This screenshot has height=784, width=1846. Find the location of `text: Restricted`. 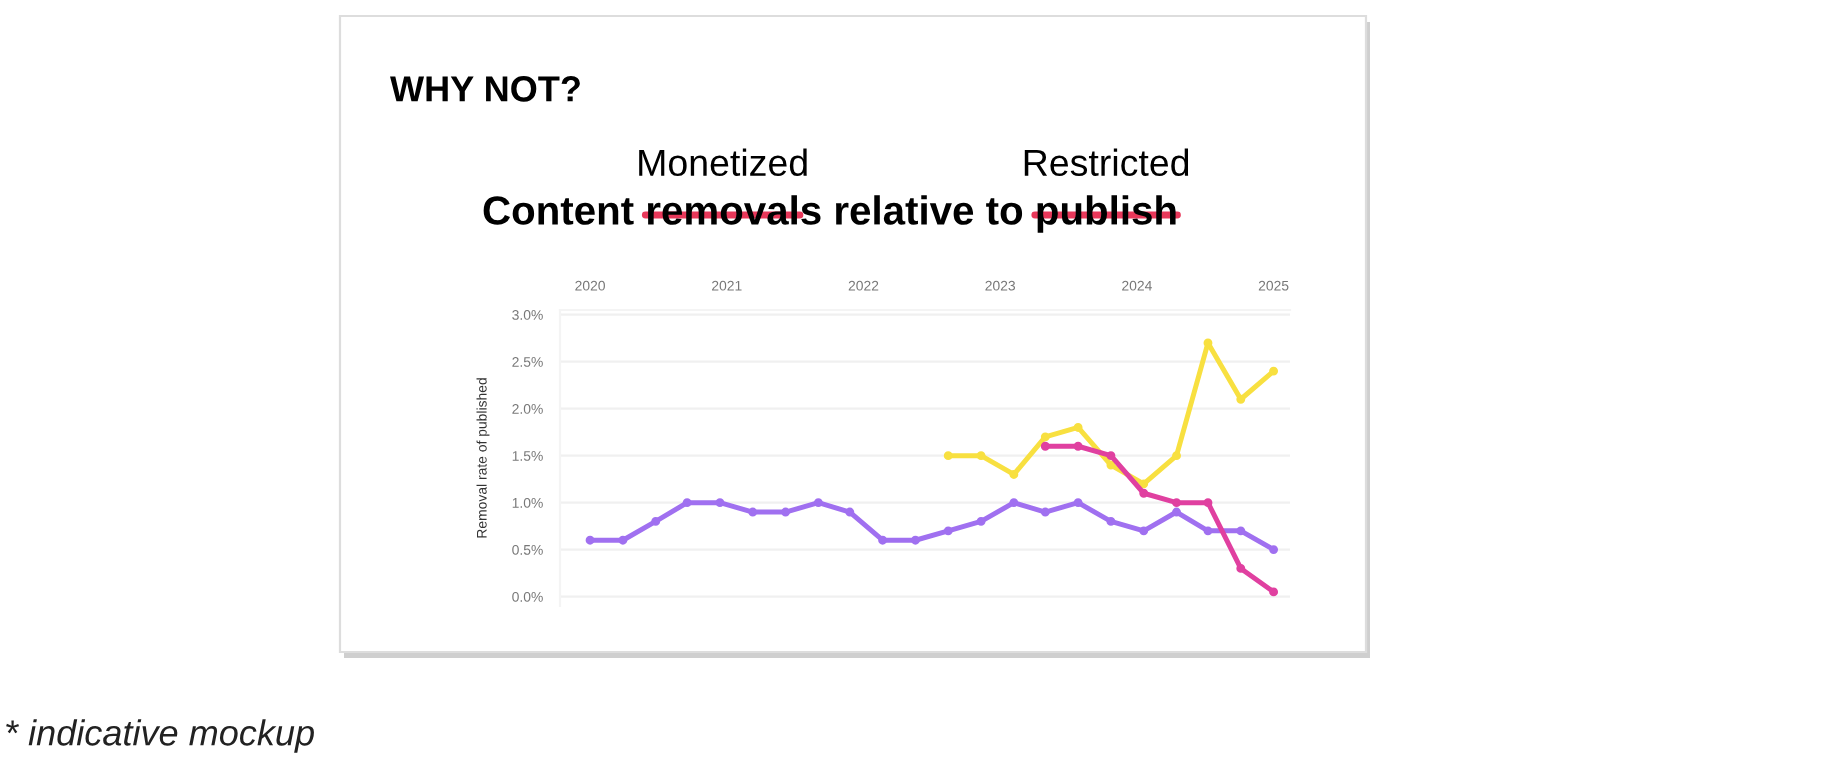

text: Restricted is located at coordinates (1106, 162).